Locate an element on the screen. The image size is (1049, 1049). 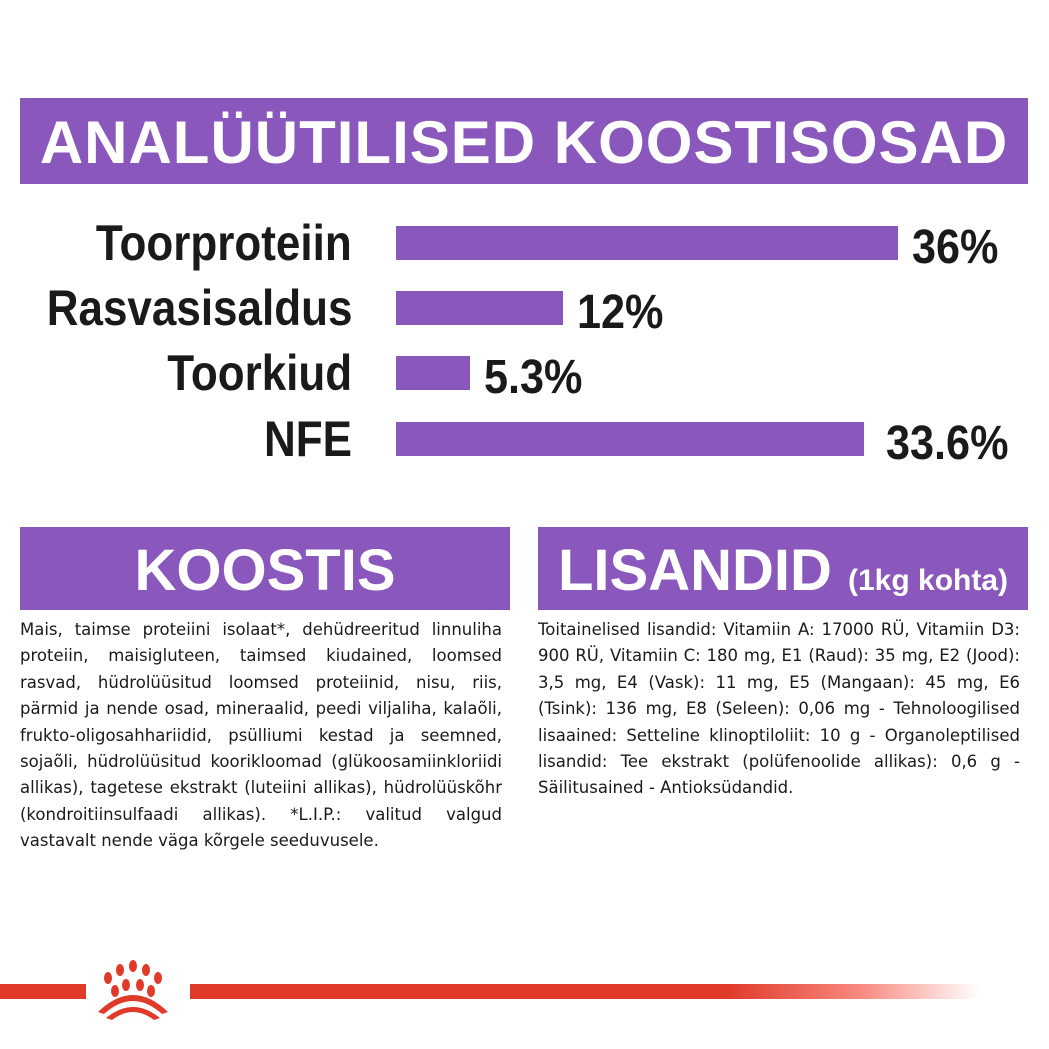
koostis-header: KOOSTIS is located at coordinates (265, 568).